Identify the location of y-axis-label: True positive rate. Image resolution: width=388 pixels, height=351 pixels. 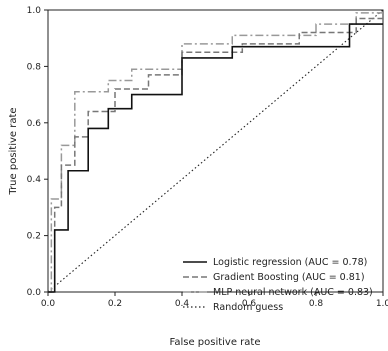
(13, 151).